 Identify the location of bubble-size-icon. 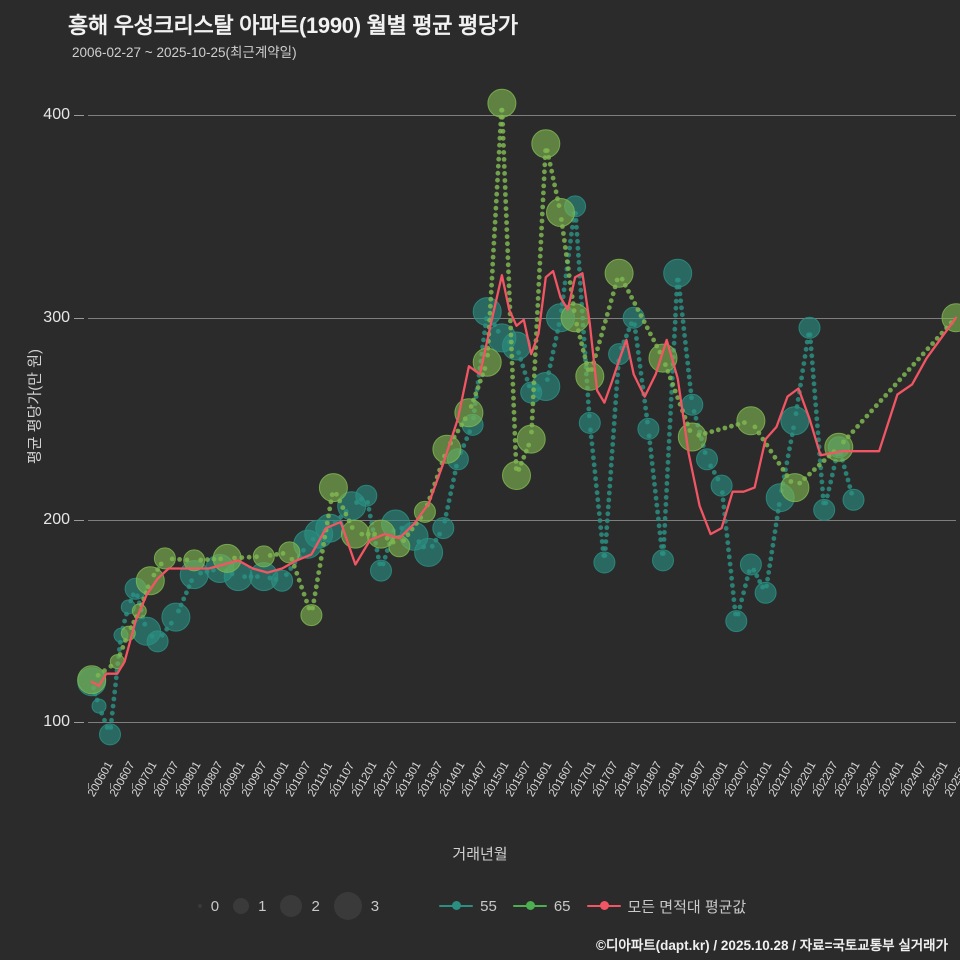
(291, 906).